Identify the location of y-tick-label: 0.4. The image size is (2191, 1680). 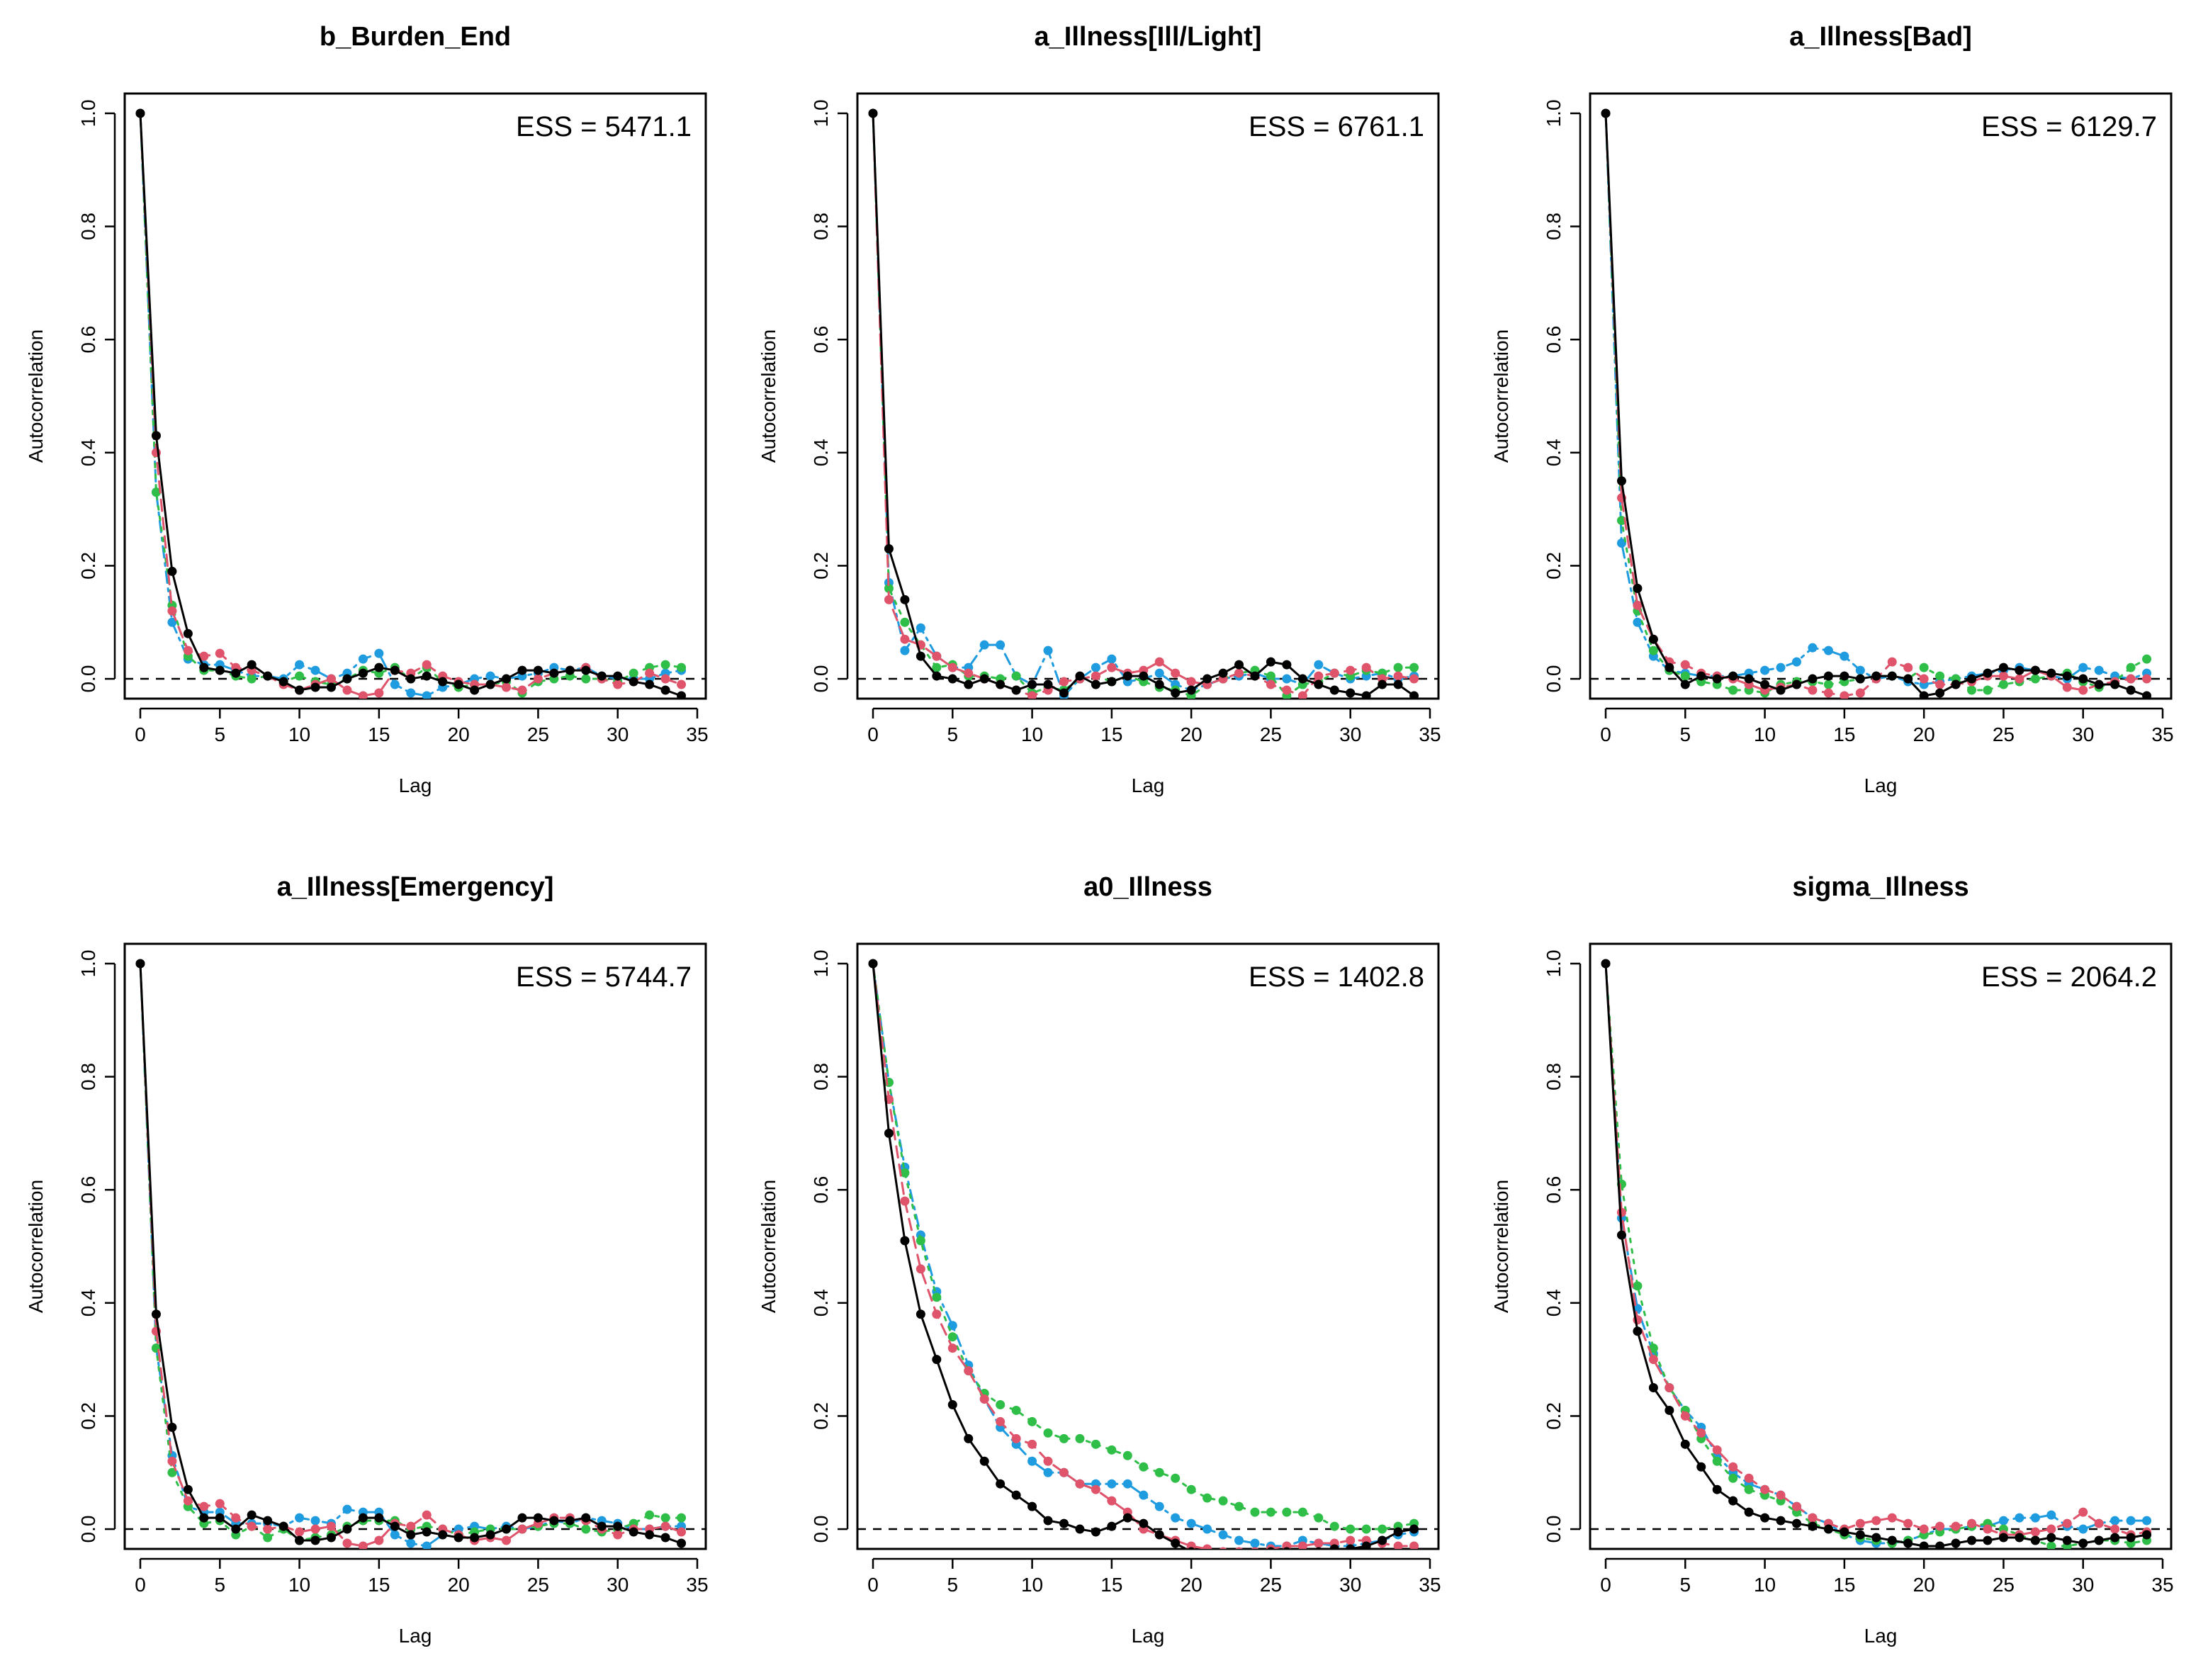
(88, 452).